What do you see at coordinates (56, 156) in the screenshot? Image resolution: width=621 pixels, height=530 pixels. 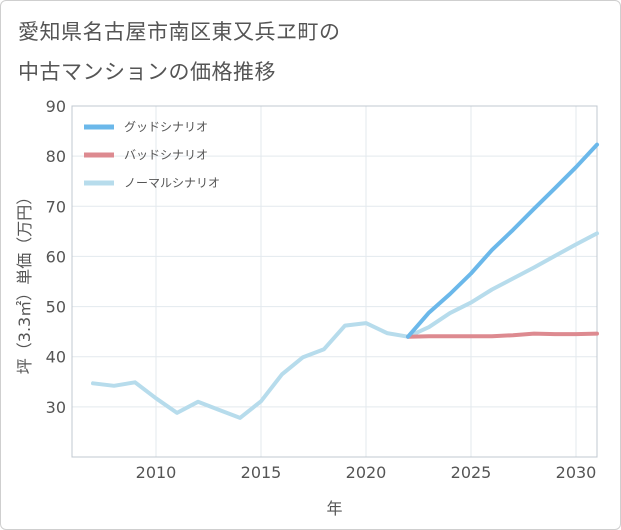 I see `y-tick-label: 80` at bounding box center [56, 156].